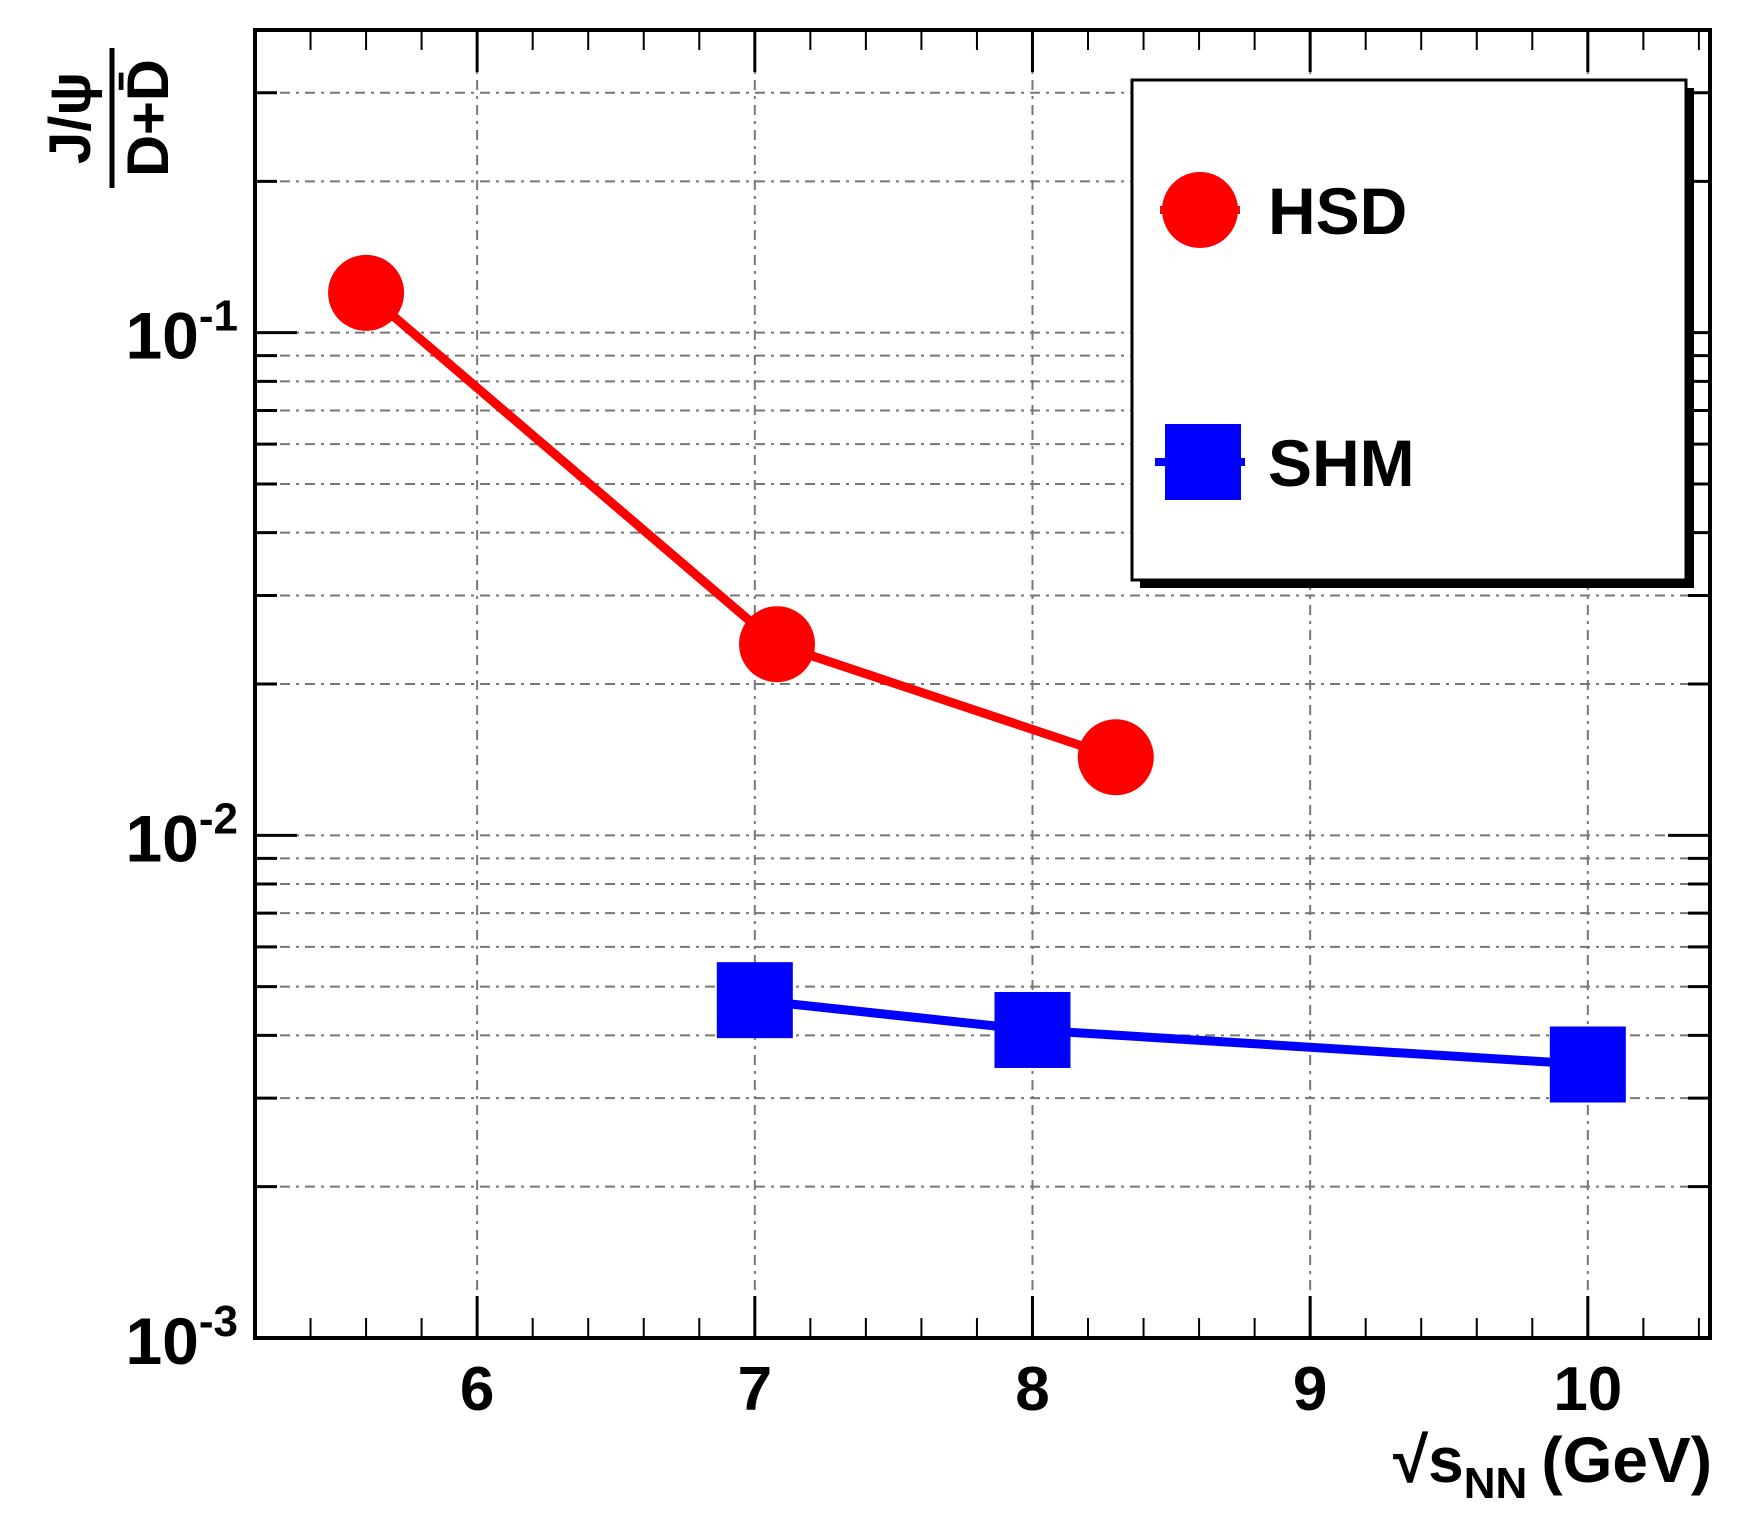 The image size is (1742, 1532). I want to click on y-tick-label: 10⁻¹, so click(181, 332).